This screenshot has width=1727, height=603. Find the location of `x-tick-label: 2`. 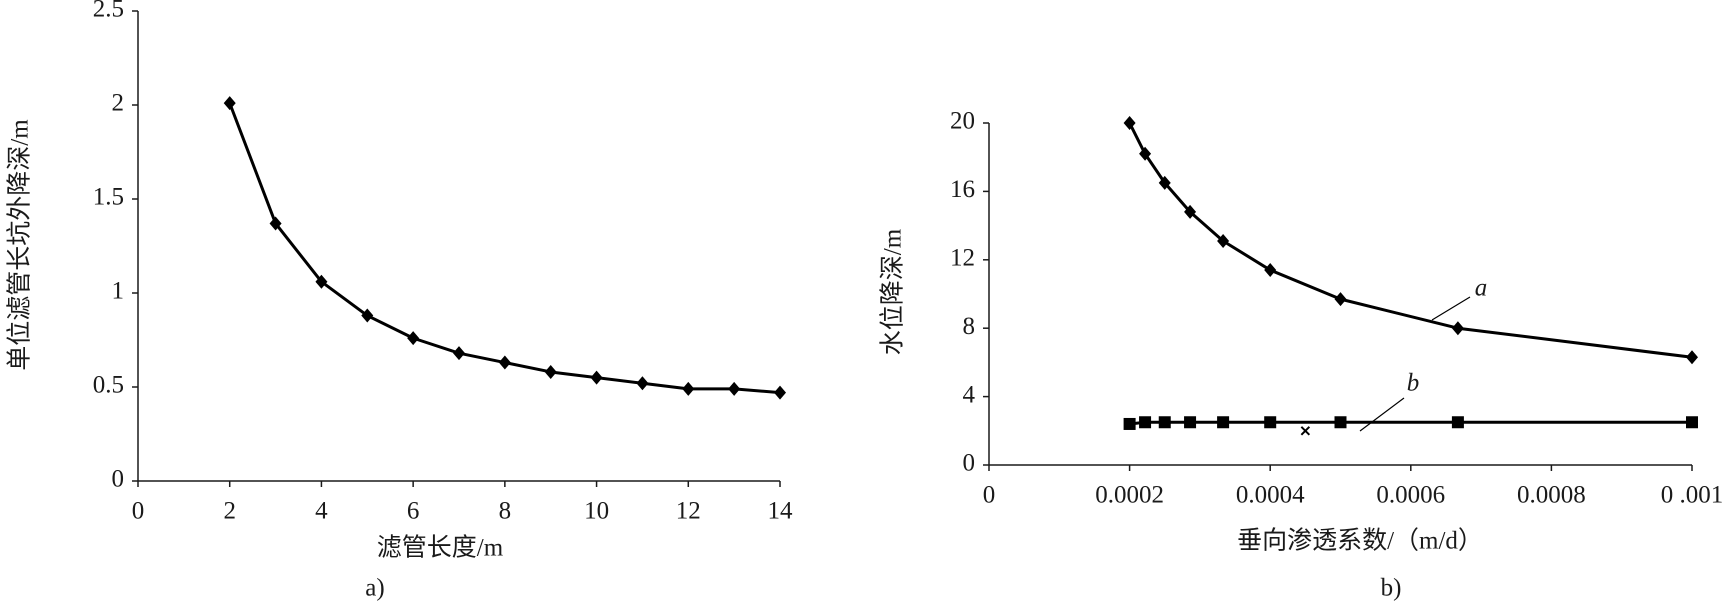

x-tick-label: 2 is located at coordinates (229, 511).